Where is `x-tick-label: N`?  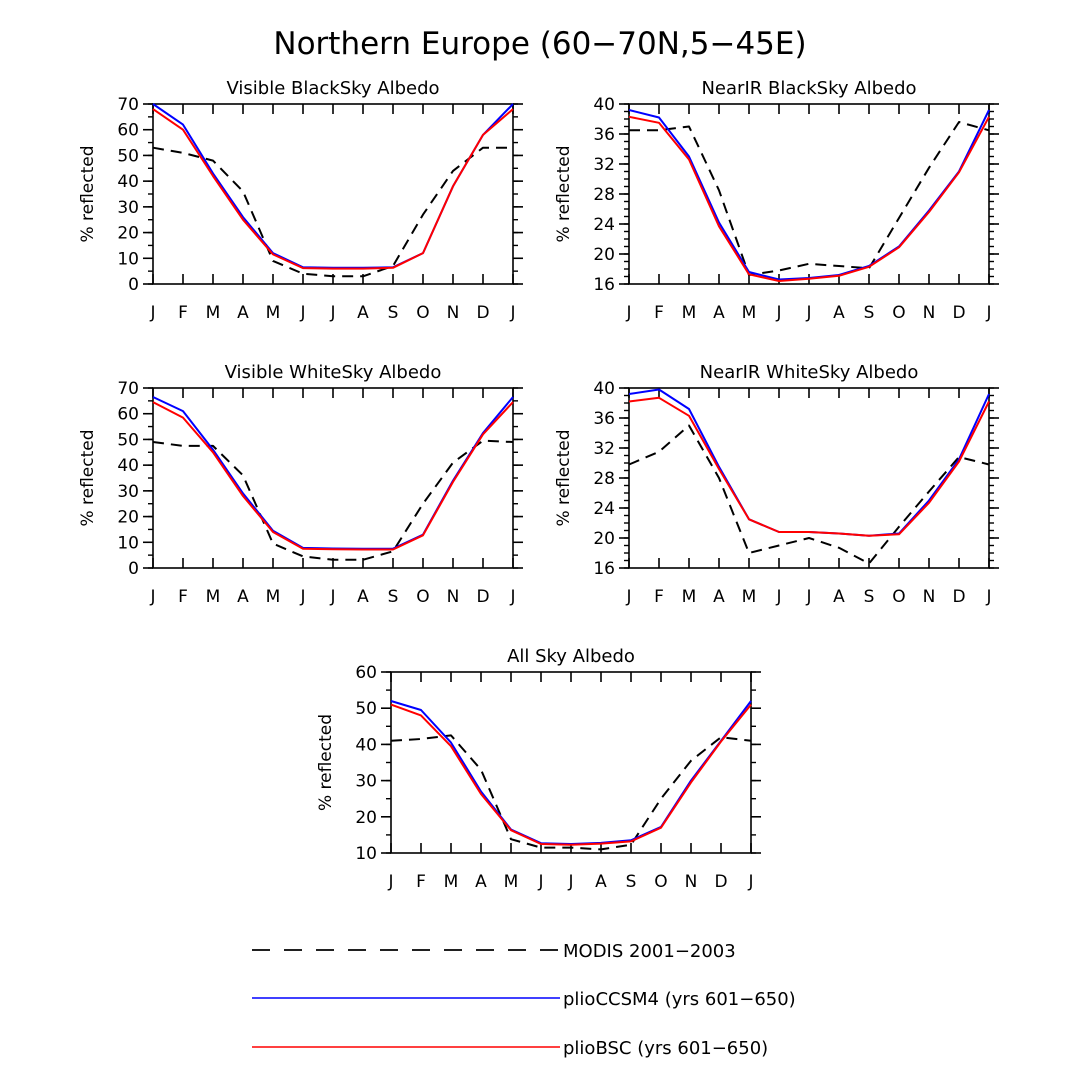 x-tick-label: N is located at coordinates (929, 313).